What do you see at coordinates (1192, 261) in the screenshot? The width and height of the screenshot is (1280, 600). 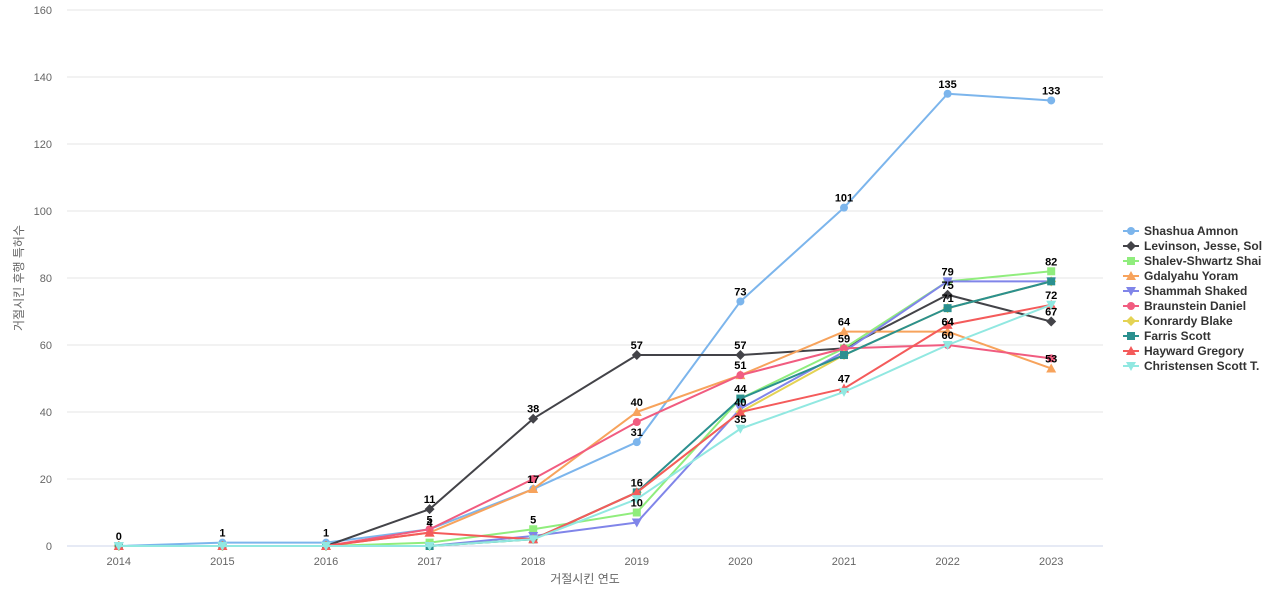 I see `legend-item-shalev-shwartz-shai: Shalev-Shwartz Shai` at bounding box center [1192, 261].